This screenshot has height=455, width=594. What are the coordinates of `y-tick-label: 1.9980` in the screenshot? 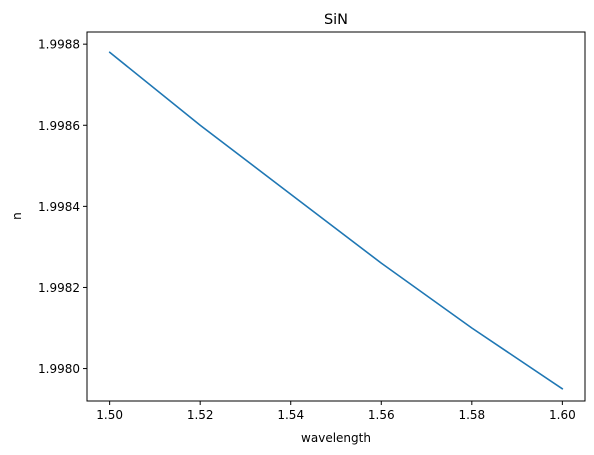 It's located at (59, 369).